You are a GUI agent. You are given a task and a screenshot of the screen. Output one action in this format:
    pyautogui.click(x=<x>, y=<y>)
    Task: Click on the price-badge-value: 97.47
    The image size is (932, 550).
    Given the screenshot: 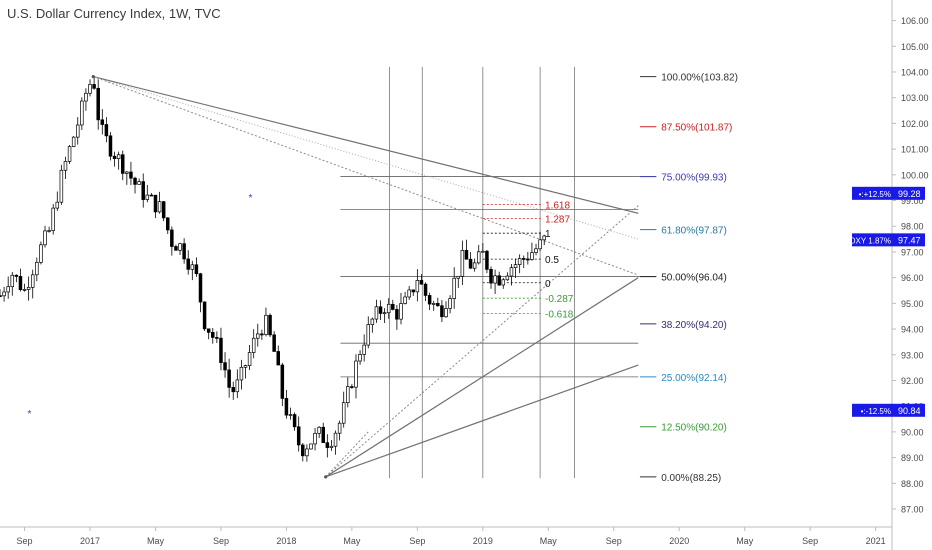 What is the action you would take?
    pyautogui.click(x=909, y=240)
    